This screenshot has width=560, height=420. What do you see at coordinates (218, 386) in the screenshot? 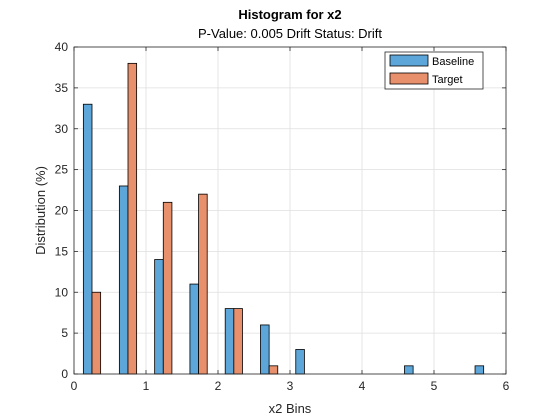
I see `x-tick-label: 2` at bounding box center [218, 386].